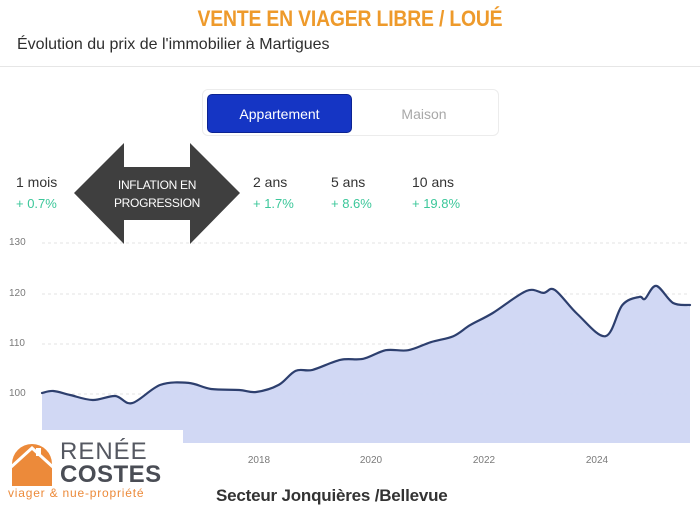  What do you see at coordinates (436, 203) in the screenshot?
I see `stat-value: + 19.8%` at bounding box center [436, 203].